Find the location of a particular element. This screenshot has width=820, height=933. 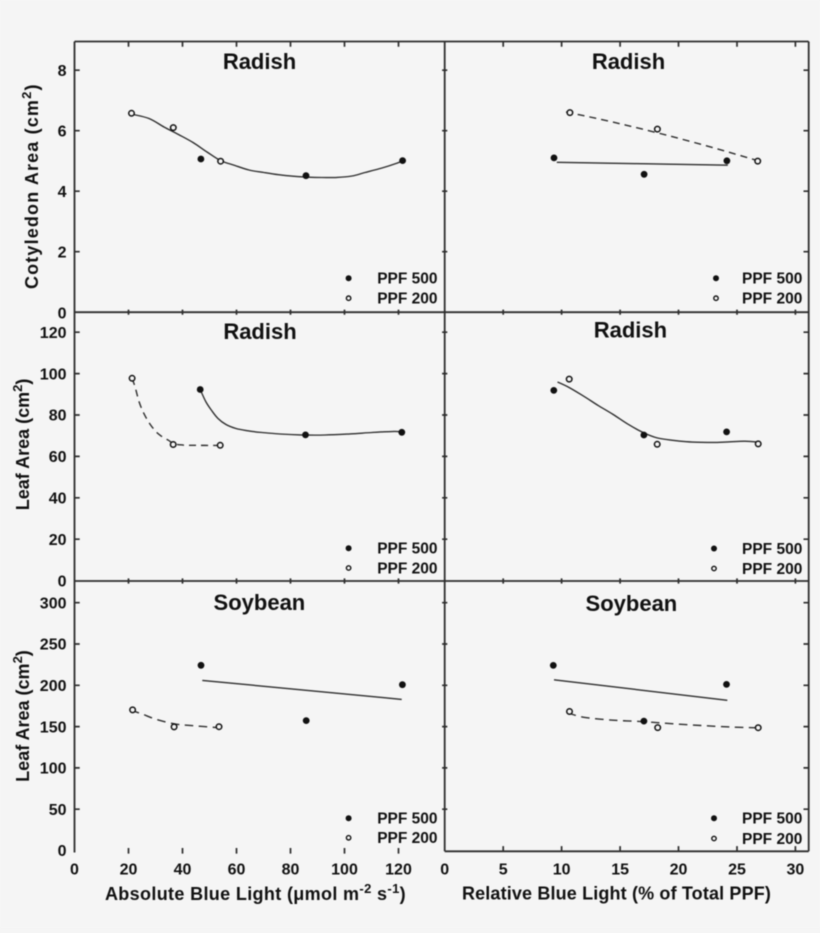

svg-text: 25 is located at coordinates (737, 870).